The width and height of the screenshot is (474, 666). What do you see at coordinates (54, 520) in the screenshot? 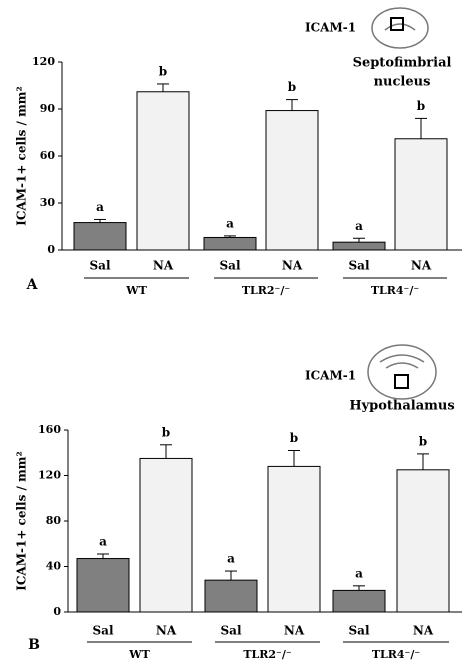
I see `y-tick-label: 80` at bounding box center [54, 520].